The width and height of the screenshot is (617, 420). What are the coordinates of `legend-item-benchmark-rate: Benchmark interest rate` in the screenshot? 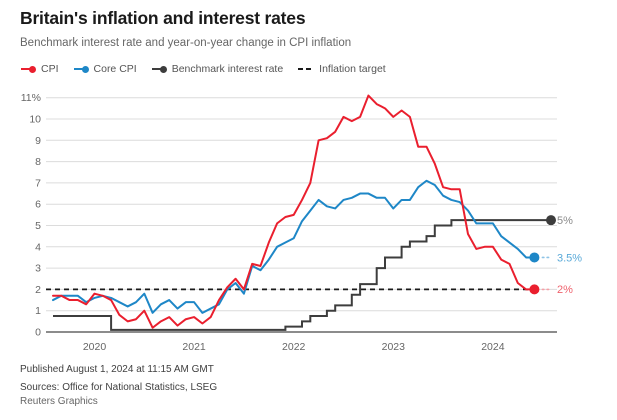 It's located at (217, 69).